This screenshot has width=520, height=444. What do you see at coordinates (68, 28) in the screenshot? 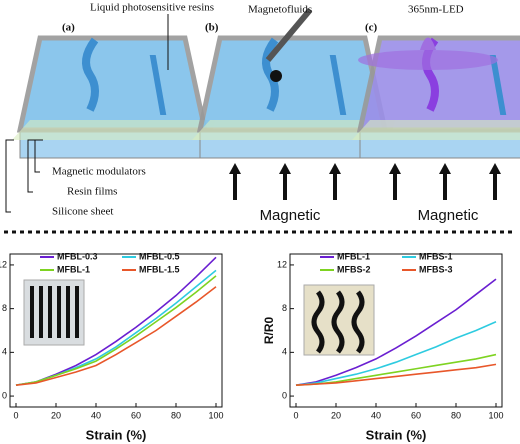
I see `panel-label: (a)` at bounding box center [68, 28].